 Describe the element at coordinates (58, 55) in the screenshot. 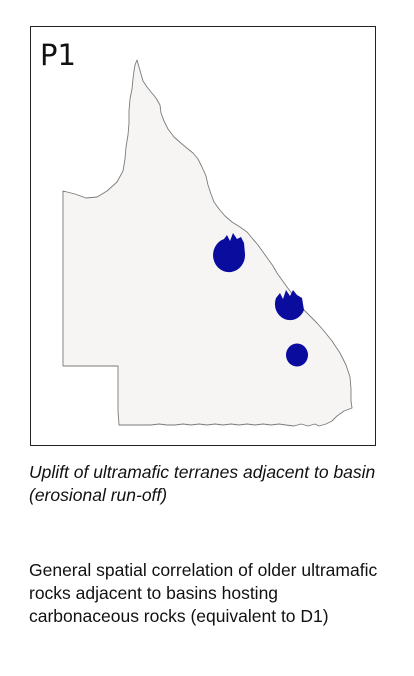

I see `panel-label: P1` at that location.